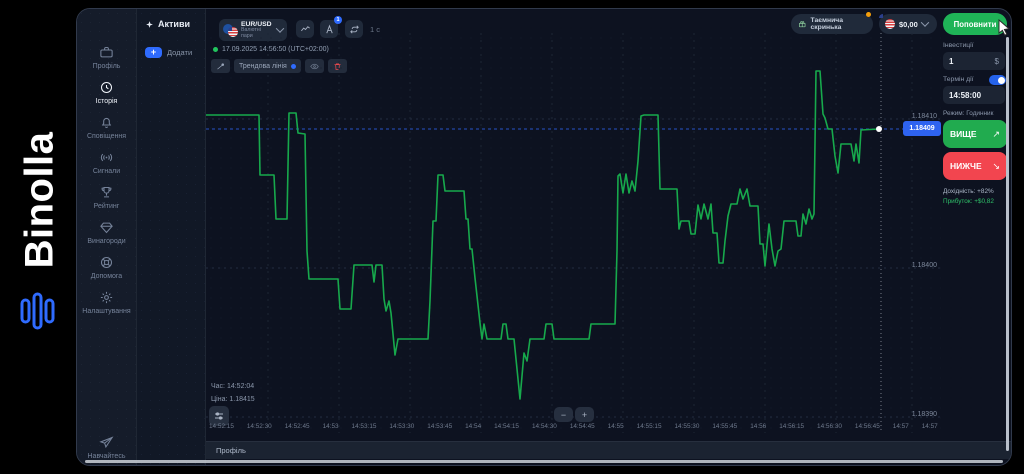 The height and width of the screenshot is (474, 1024). What do you see at coordinates (996, 61) in the screenshot?
I see `currency-symbol: $` at bounding box center [996, 61].